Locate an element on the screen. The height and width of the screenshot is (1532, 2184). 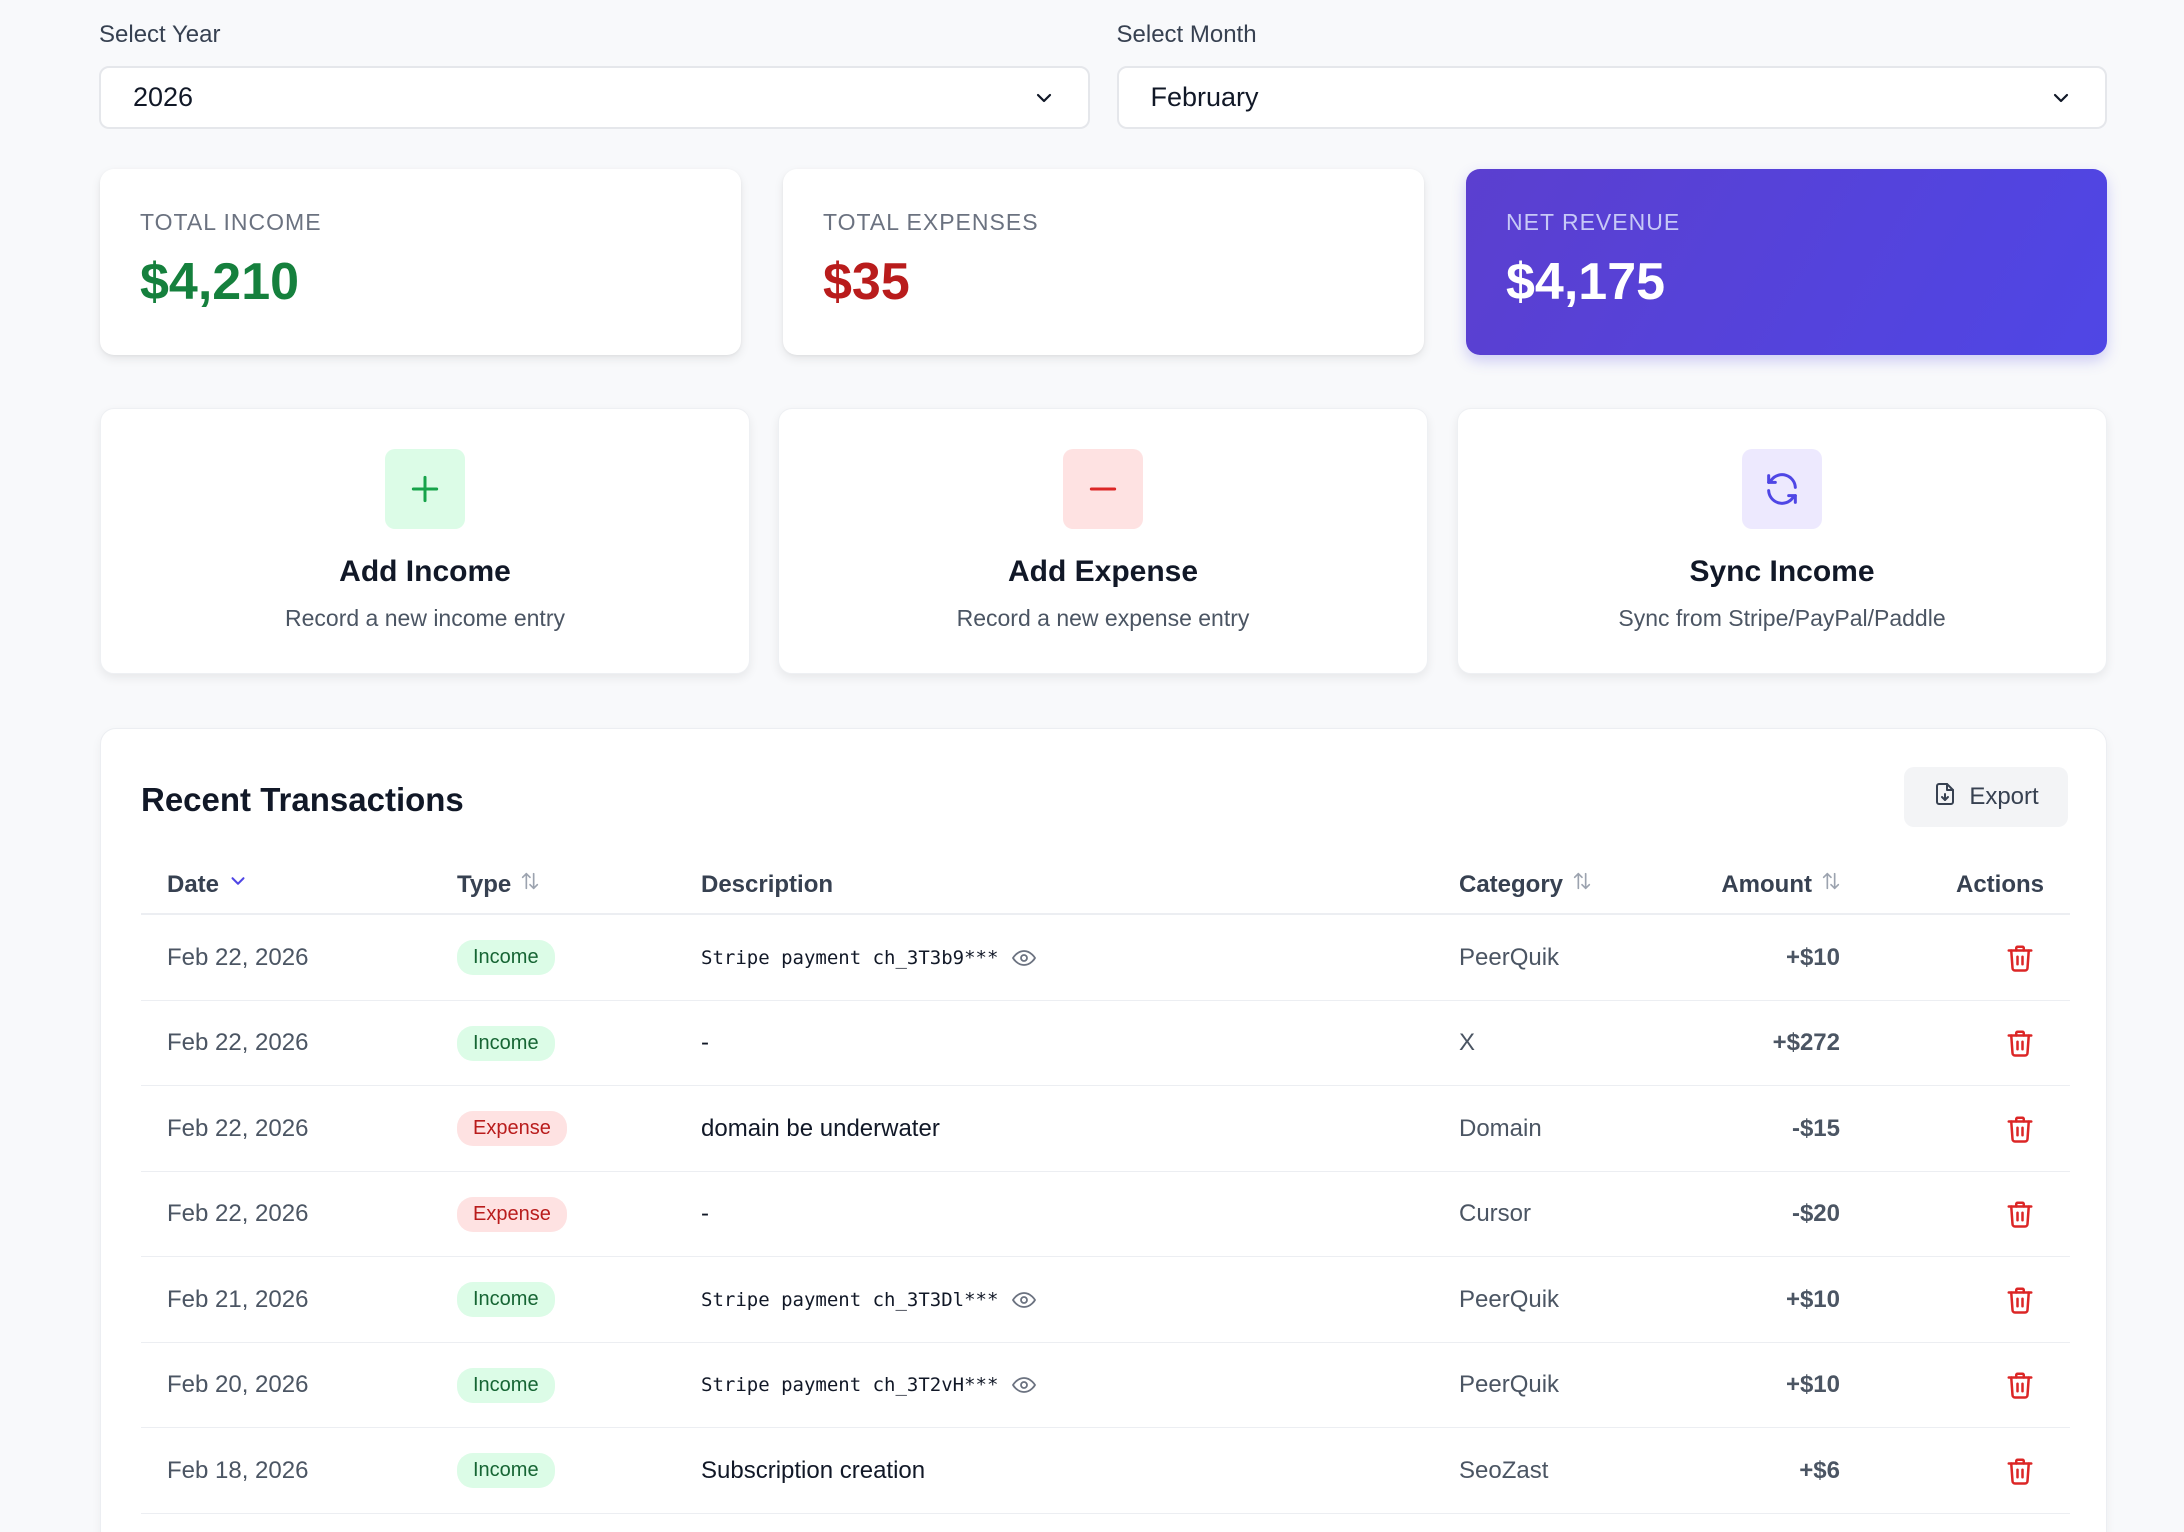
date-column-header: Date is located at coordinates (208, 885).